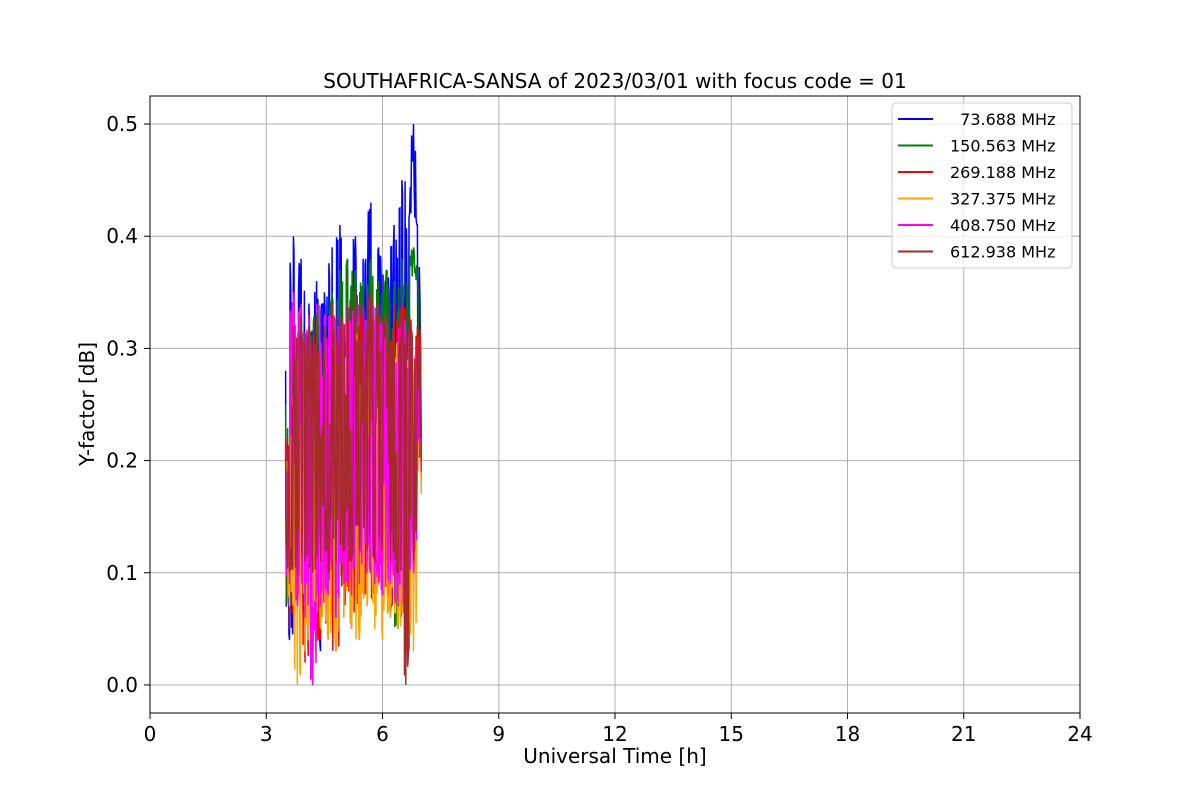 The width and height of the screenshot is (1200, 800). I want to click on y-axis: 0.0 0.1 0.2 0.3 0.4 0.5, so click(128, 404).